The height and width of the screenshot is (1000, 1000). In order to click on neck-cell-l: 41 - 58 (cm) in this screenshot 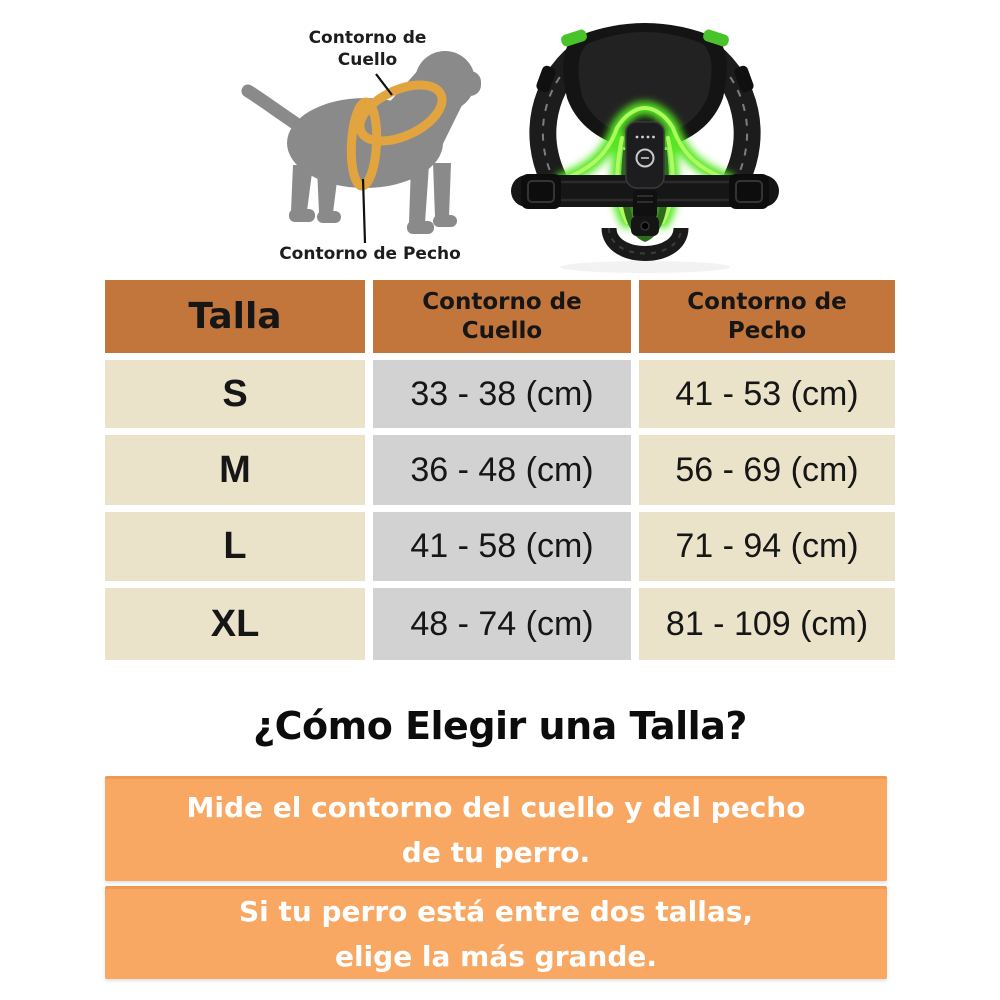, I will do `click(502, 546)`.